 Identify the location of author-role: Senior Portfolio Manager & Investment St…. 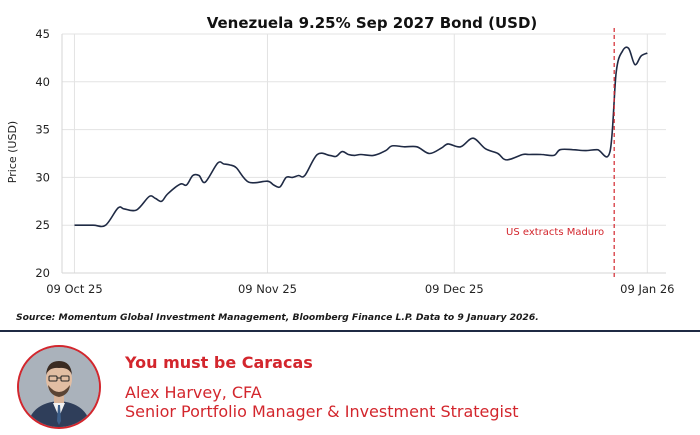
(322, 411).